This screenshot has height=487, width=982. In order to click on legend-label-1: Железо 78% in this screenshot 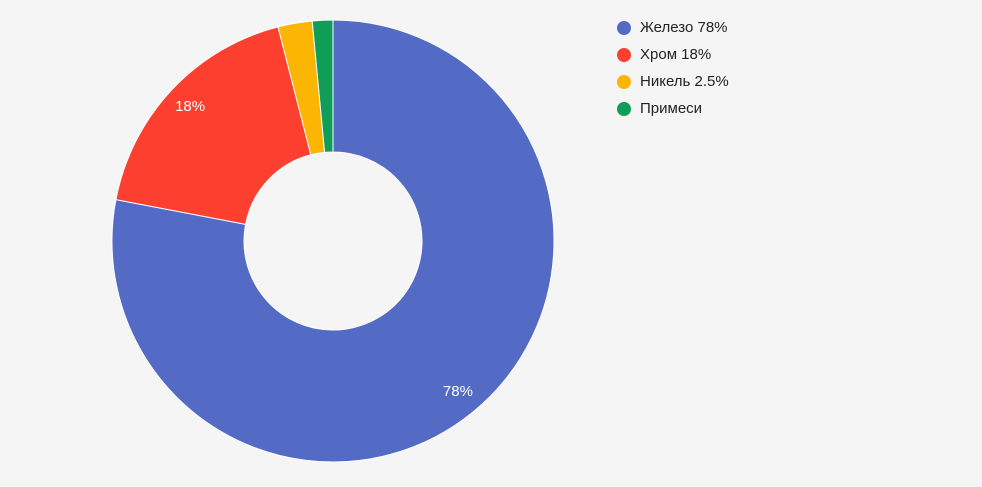, I will do `click(684, 27)`.